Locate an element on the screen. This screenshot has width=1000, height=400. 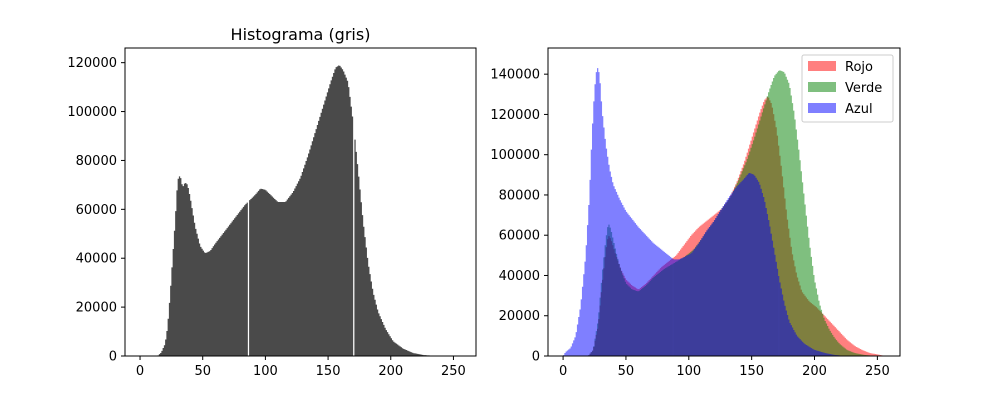
legend-swatch-azul is located at coordinates (822, 108).